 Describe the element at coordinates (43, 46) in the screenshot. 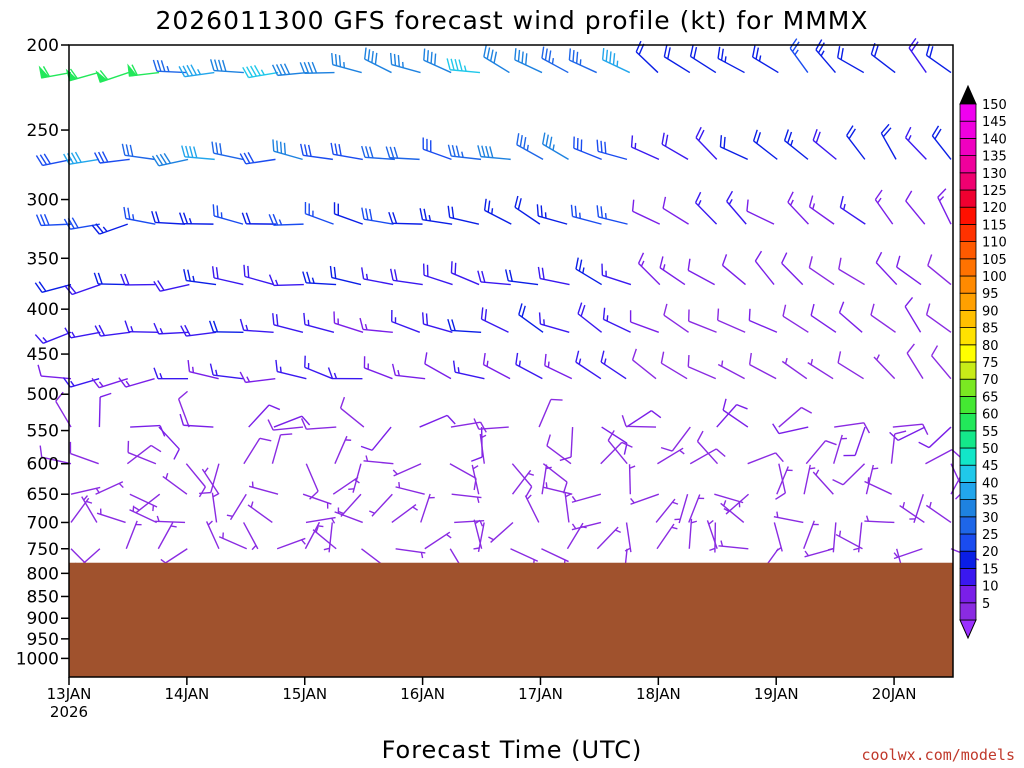

I see `y-tick-label: 200` at that location.